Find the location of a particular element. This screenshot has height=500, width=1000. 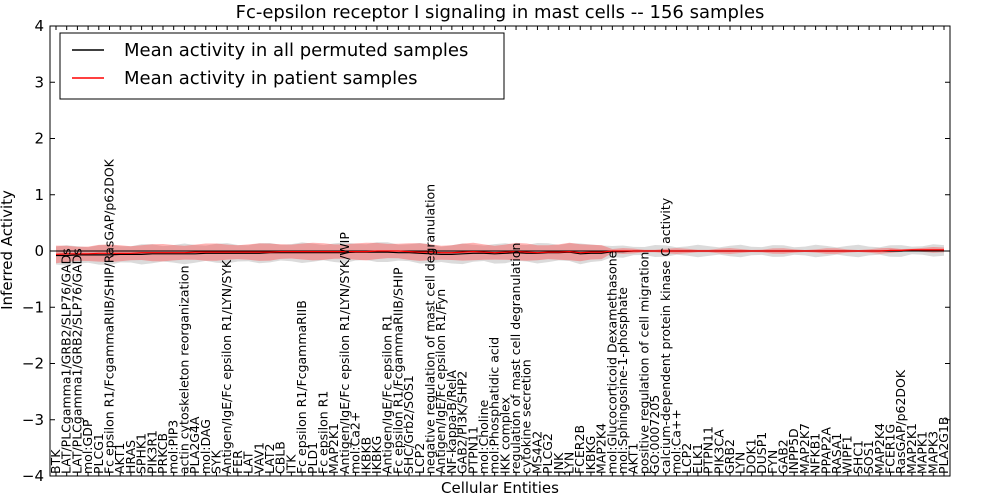

x-tick-label: GAB2 is located at coordinates (783, 456).